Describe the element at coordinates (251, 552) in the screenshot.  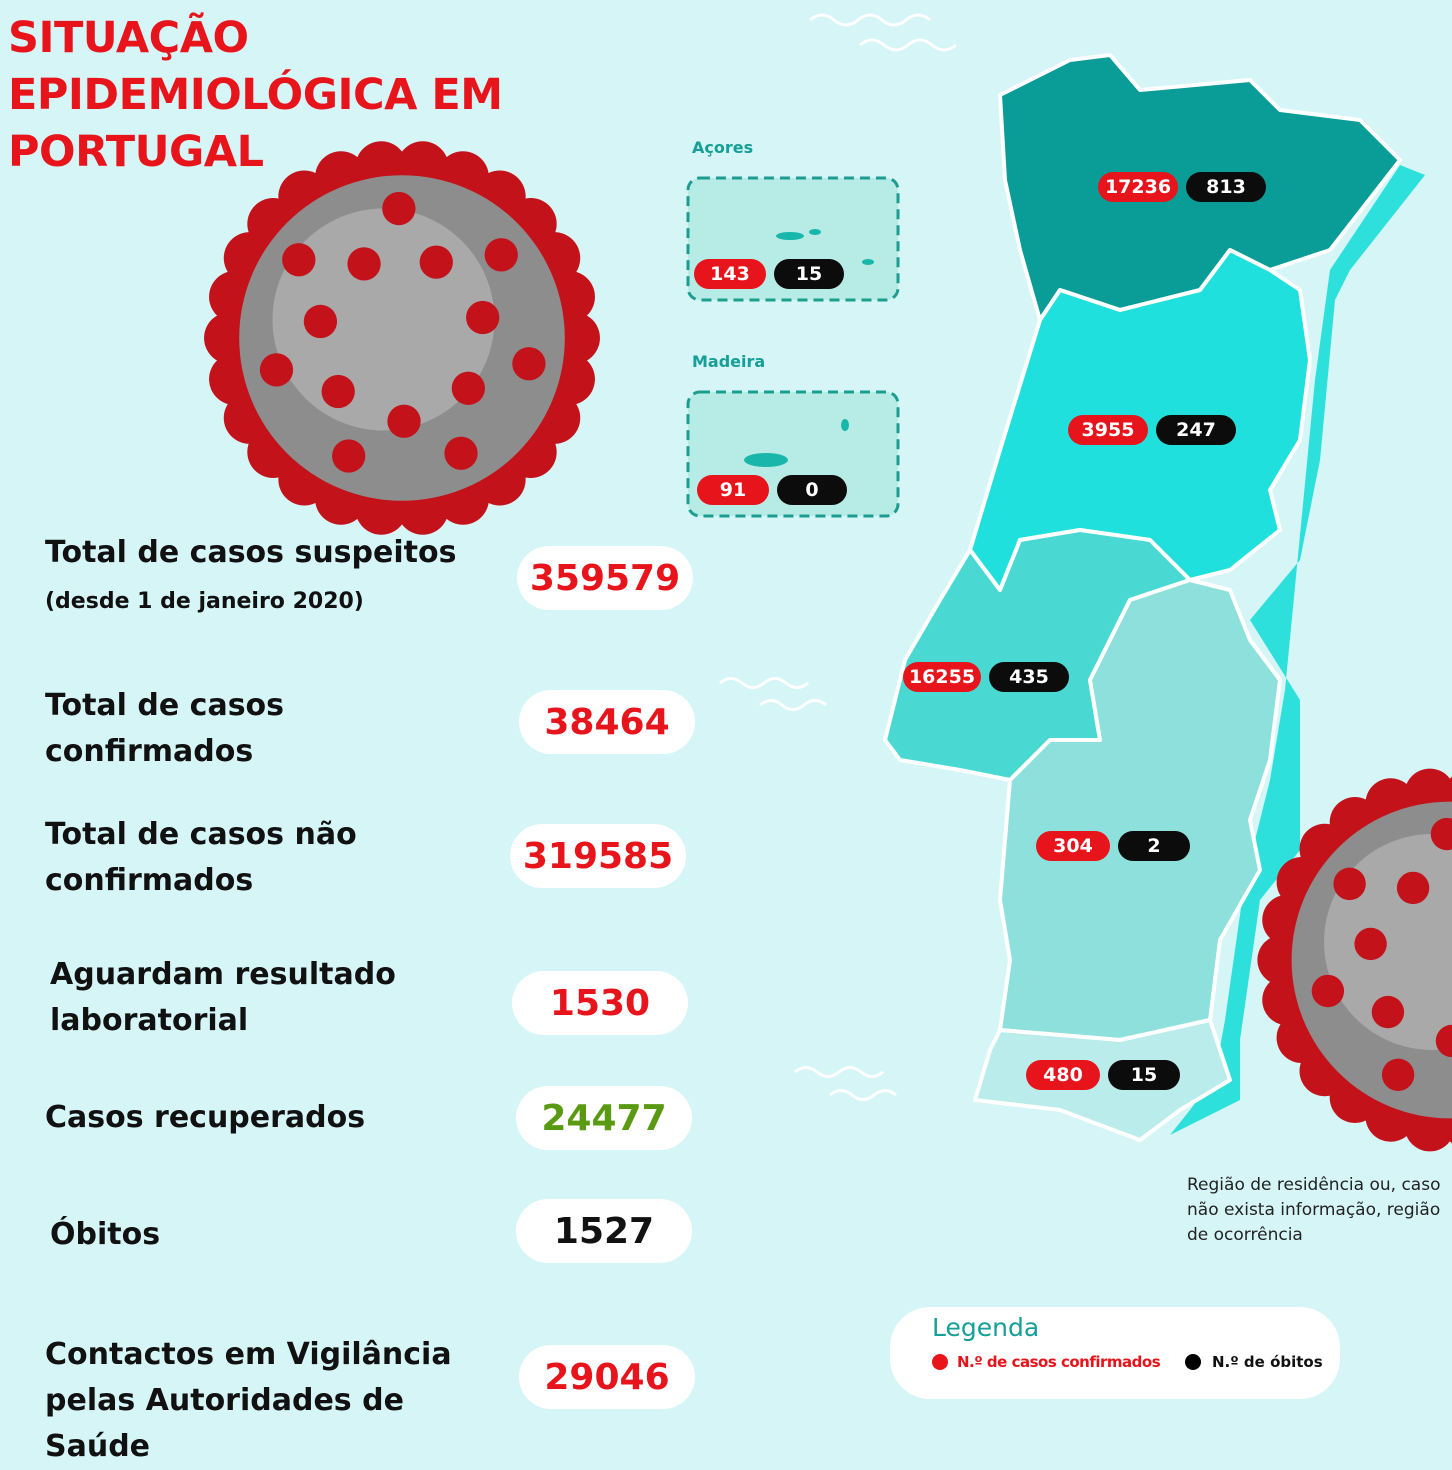
I see `stat-label-text: Total de casos suspeitos` at that location.